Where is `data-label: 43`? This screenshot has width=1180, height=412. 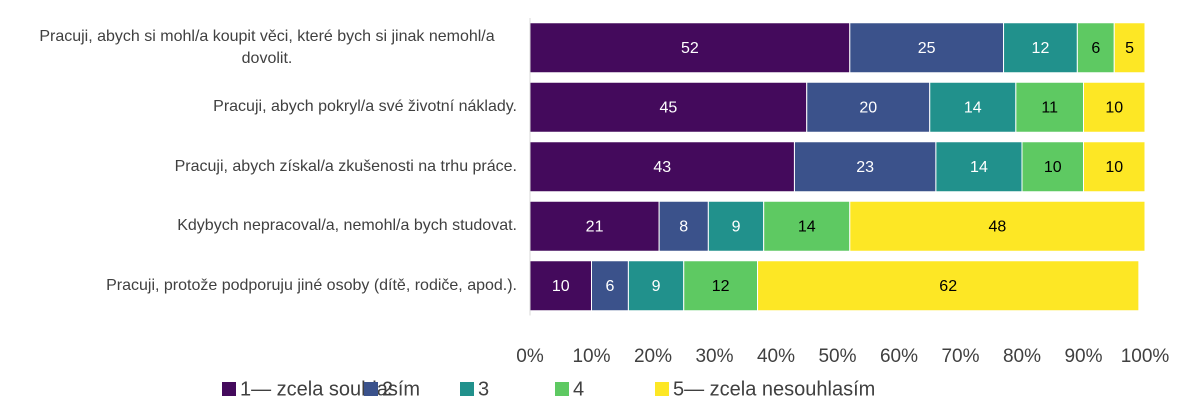 data-label: 43 is located at coordinates (662, 167).